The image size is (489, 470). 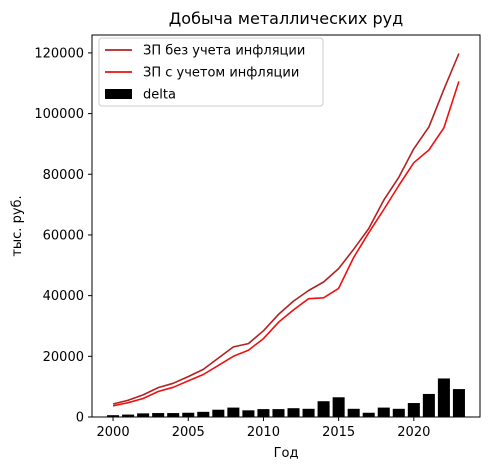 I want to click on legend-bar-swatch, so click(x=118, y=94).